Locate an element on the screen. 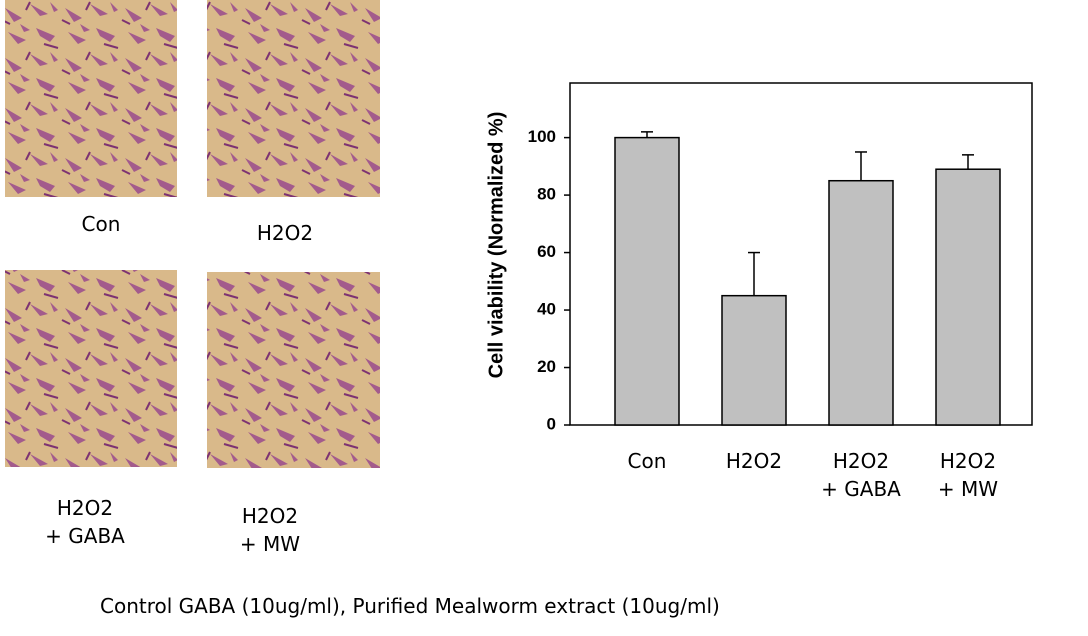  y-tick-label: 60 is located at coordinates (546, 251).